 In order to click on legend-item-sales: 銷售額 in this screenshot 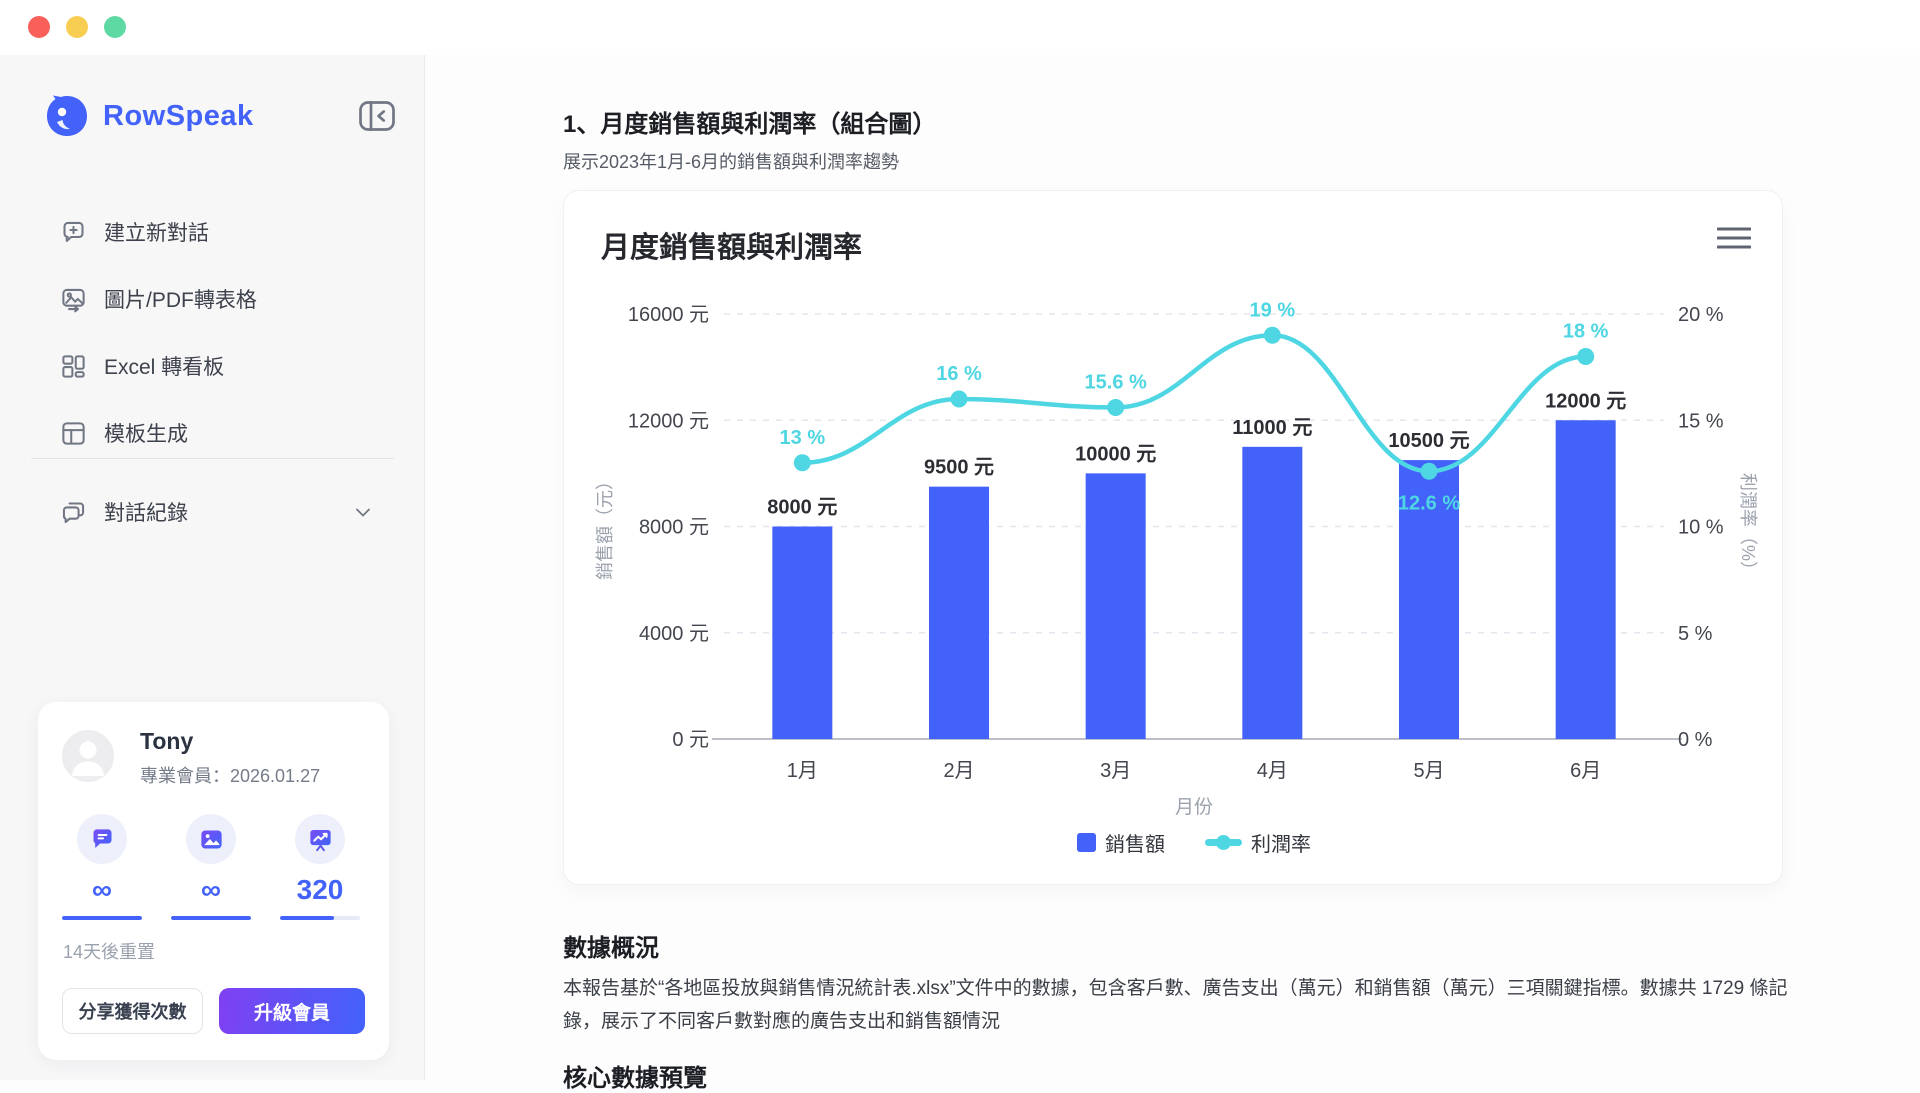, I will do `click(1121, 842)`.